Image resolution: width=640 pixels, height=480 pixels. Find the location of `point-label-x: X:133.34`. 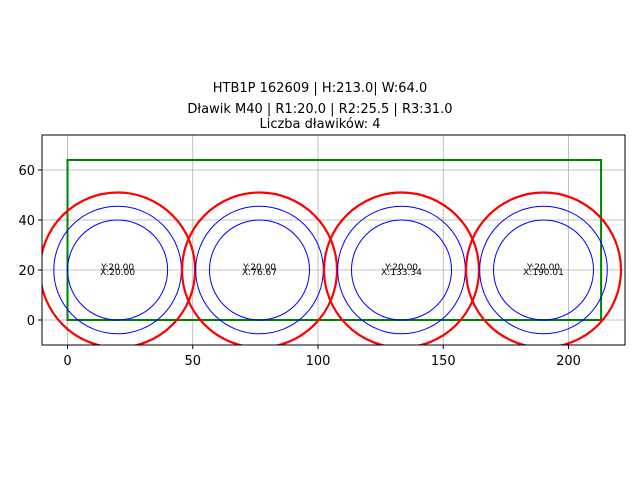

point-label-x: X:133.34 is located at coordinates (401, 273).